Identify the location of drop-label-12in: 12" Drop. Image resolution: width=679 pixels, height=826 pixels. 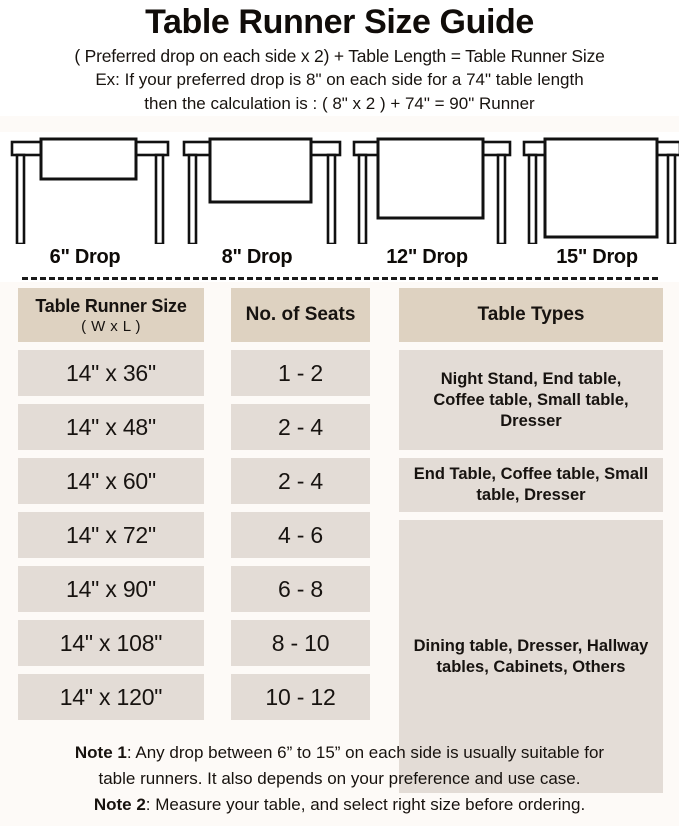
(427, 257).